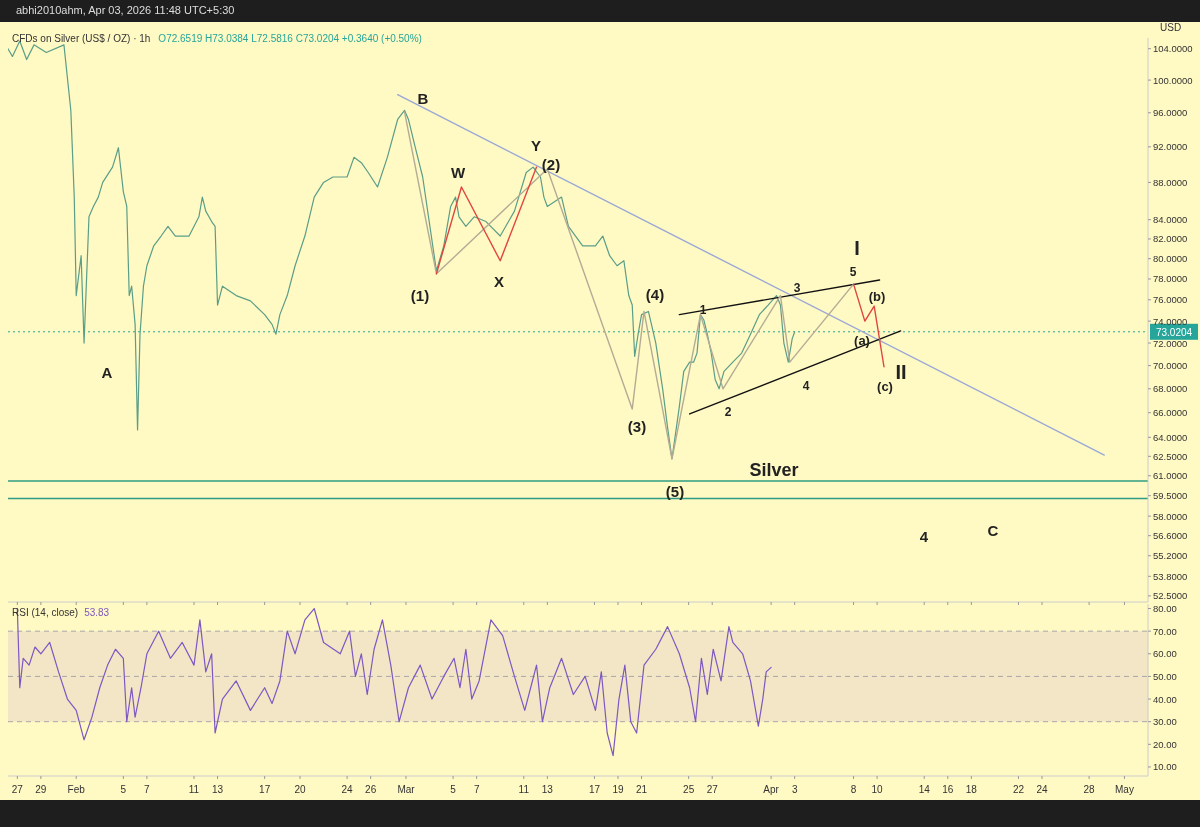 The image size is (1200, 827). I want to click on annotation: I, so click(857, 248).